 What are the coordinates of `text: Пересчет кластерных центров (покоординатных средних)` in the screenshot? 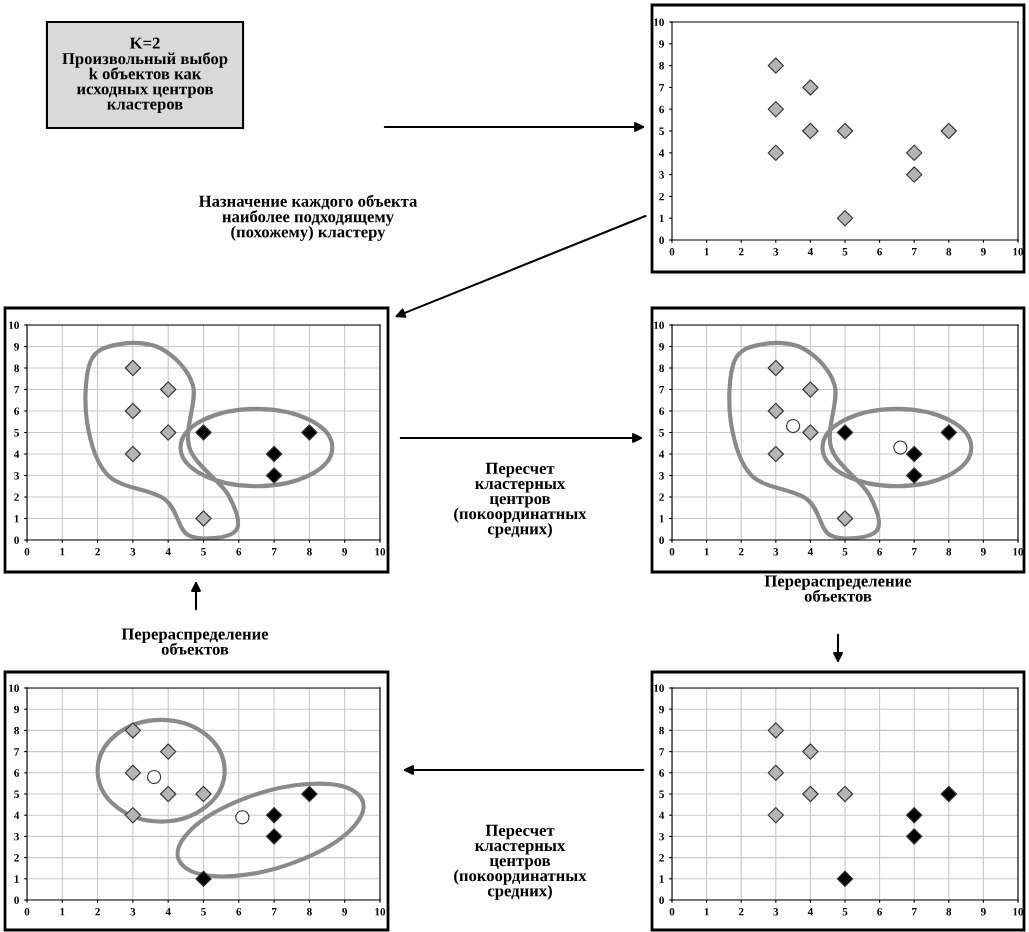 It's located at (520, 500).